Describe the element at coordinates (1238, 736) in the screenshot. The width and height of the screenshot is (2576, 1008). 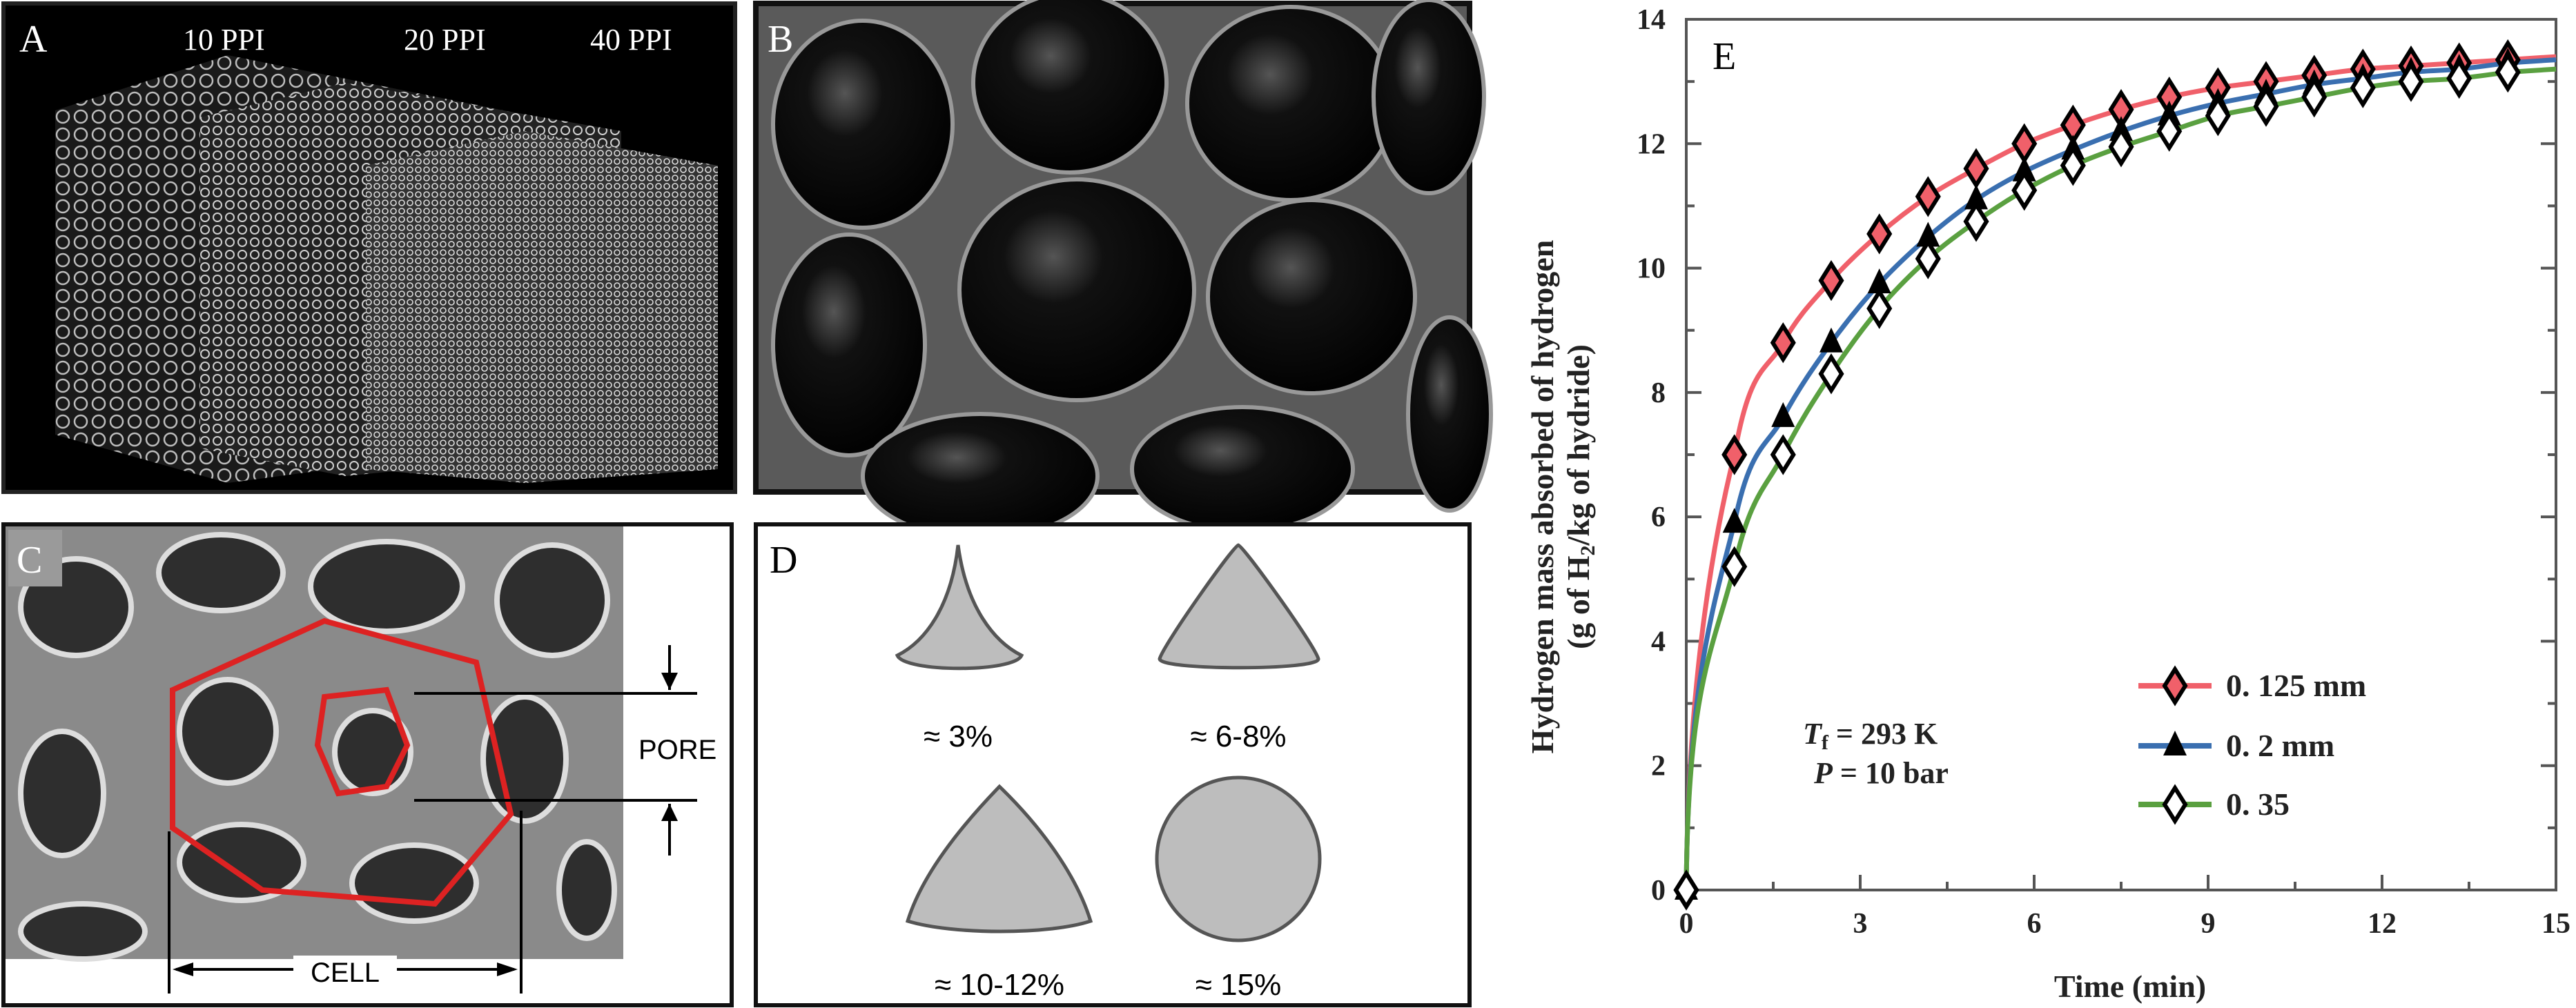
I see `percent-label: ≈ 6-8%` at that location.